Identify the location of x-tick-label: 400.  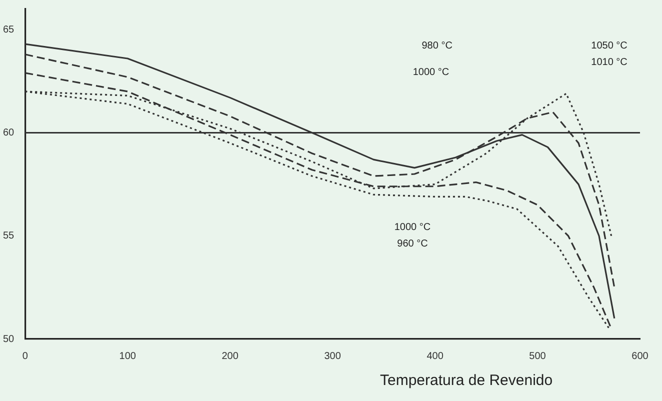
(435, 356).